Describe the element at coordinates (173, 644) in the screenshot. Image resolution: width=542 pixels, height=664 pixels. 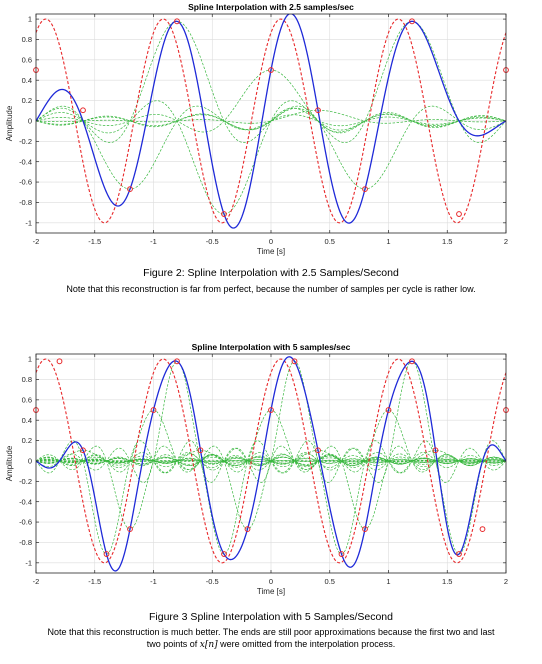
I see `figure-3-note-line2-pre: two points of` at that location.